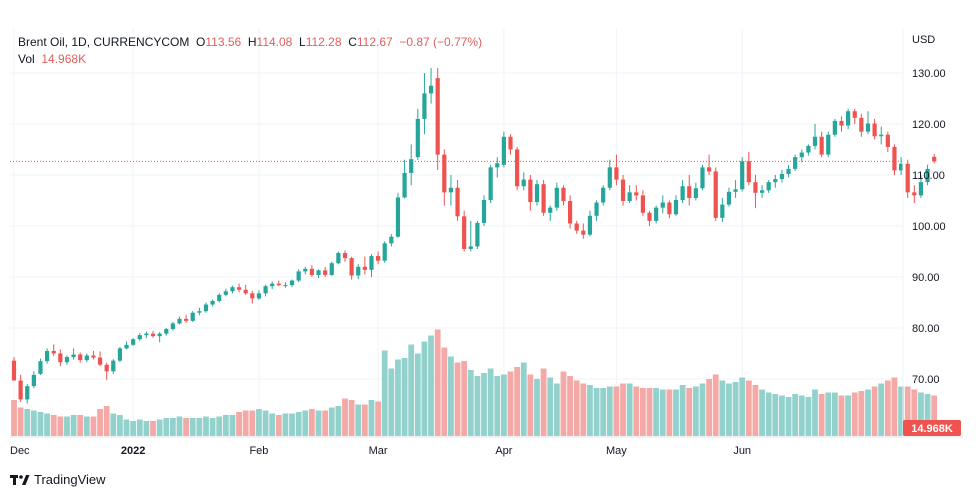 The image size is (979, 503). I want to click on currency-label: USD, so click(924, 40).